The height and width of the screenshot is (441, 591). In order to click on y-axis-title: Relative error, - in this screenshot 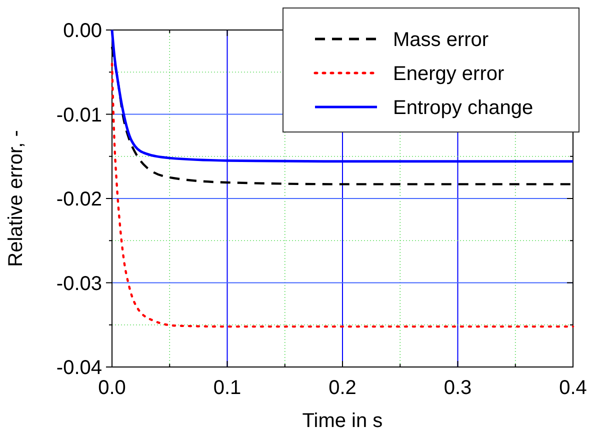, I will do `click(16, 198)`.